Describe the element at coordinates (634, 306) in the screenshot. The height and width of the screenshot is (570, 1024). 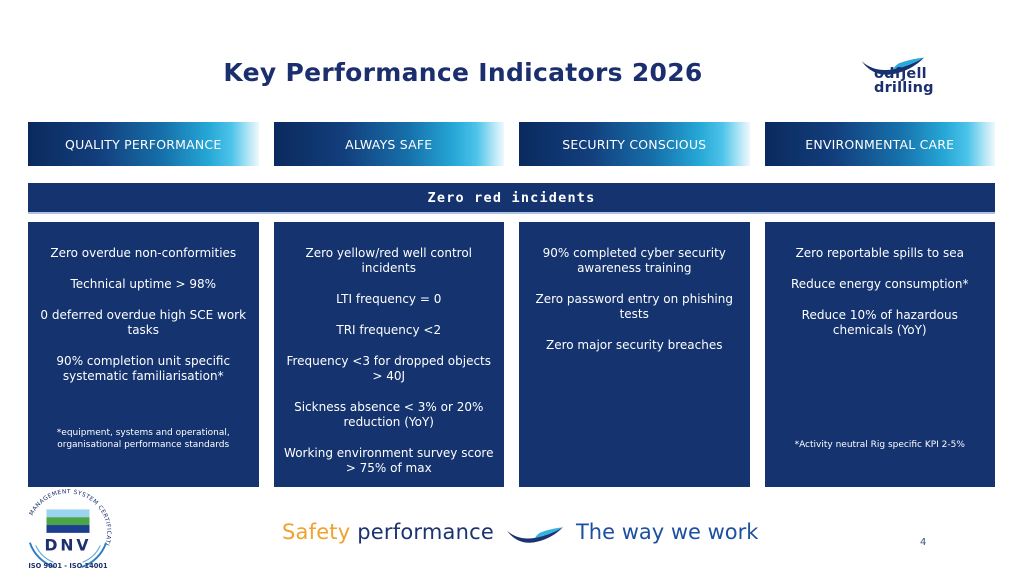
I see `kpi-item: Zero password entry on phishing tests` at that location.